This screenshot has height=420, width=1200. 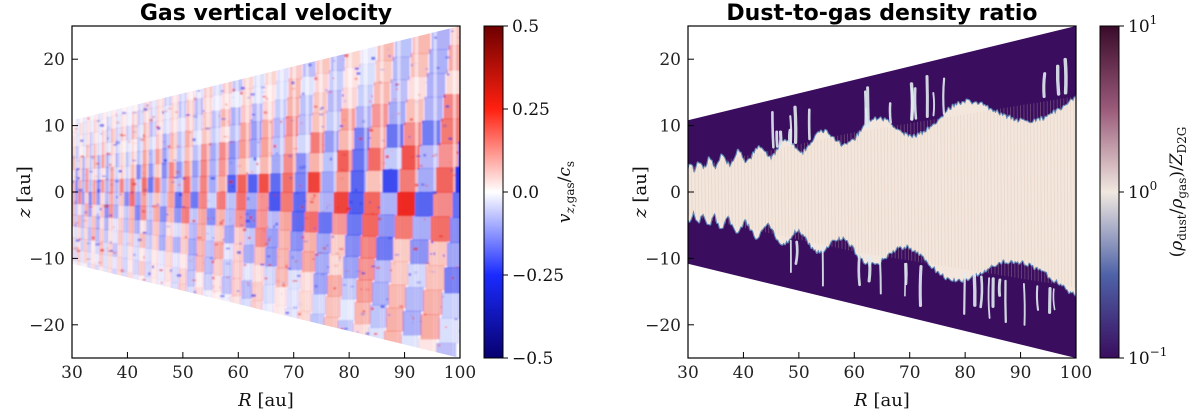 What do you see at coordinates (670, 60) in the screenshot?
I see `y-tick-label: 20` at bounding box center [670, 60].